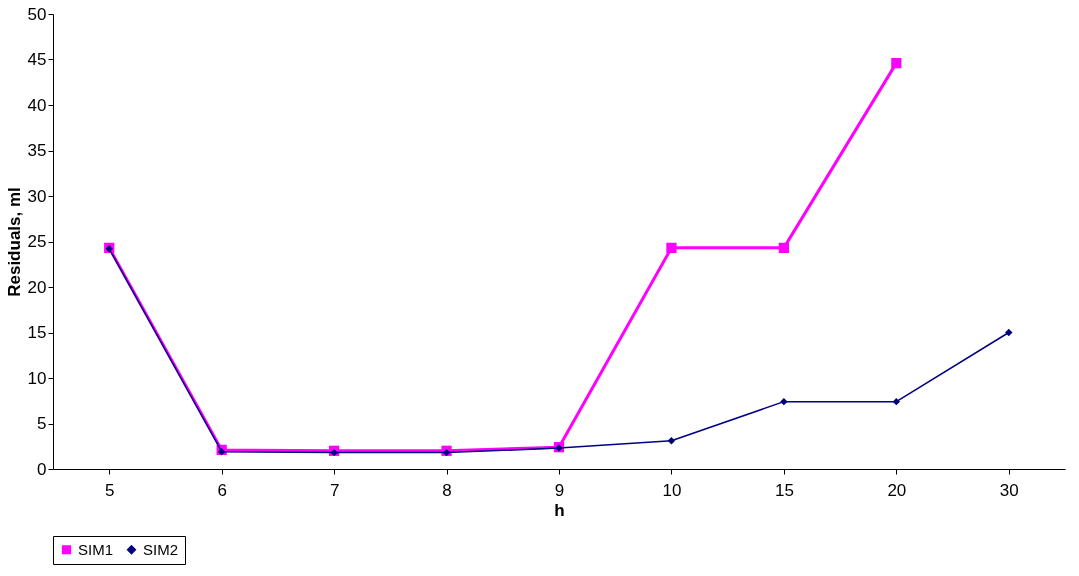  Describe the element at coordinates (42, 469) in the screenshot. I see `y-tick-label: 0` at that location.